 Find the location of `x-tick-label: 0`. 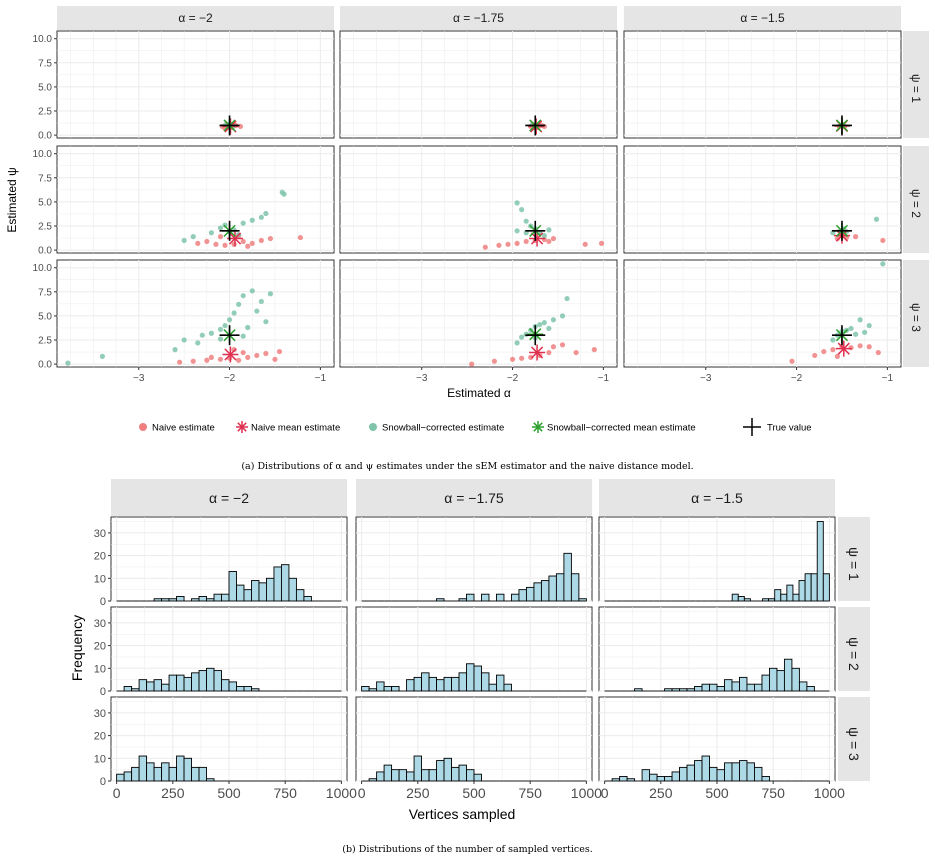

x-tick-label: 0 is located at coordinates (117, 793).